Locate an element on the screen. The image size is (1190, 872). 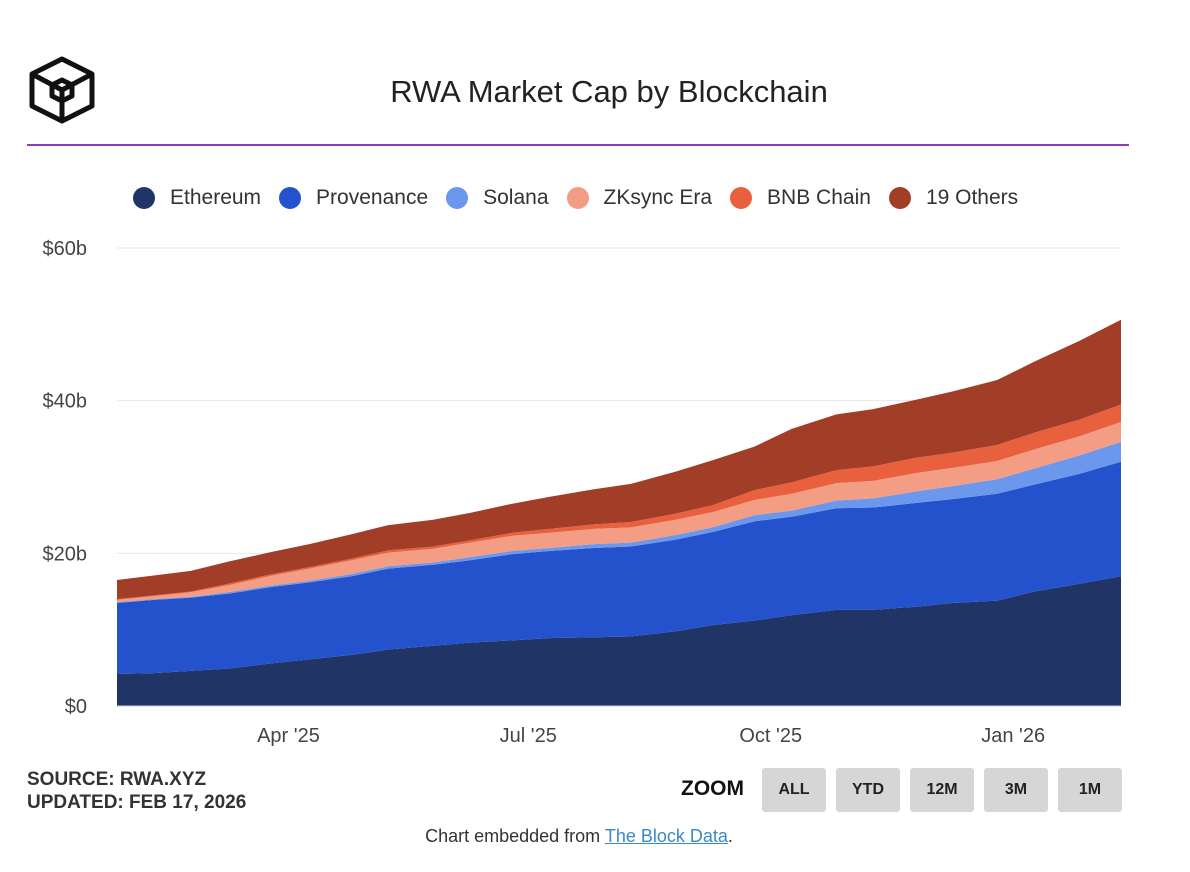
zoom-ytd-button: YTD is located at coordinates (868, 790).